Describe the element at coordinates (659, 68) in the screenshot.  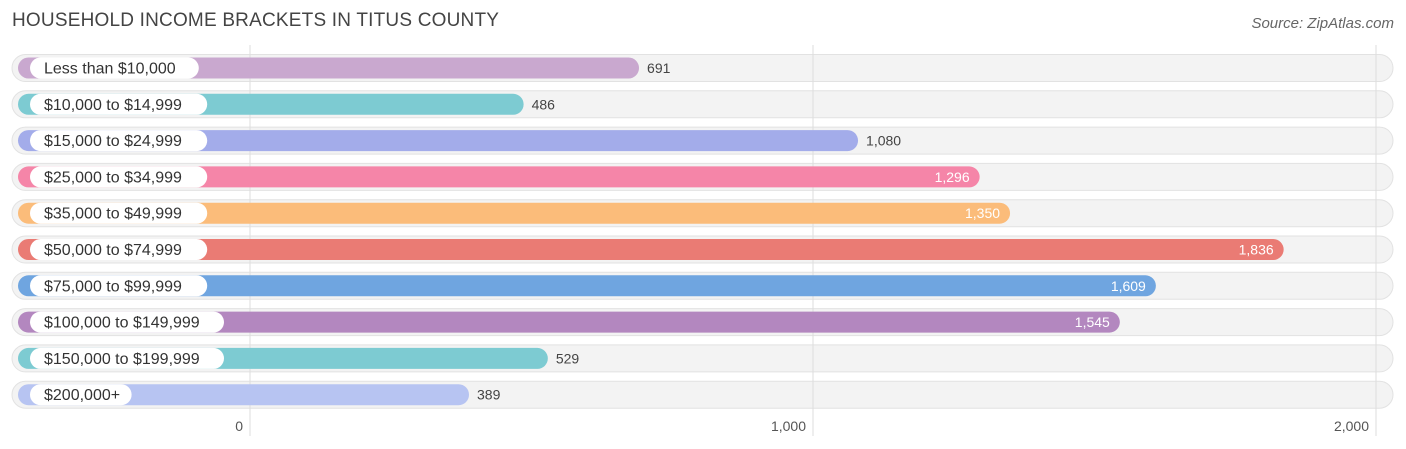
I see `value-label: 691` at that location.